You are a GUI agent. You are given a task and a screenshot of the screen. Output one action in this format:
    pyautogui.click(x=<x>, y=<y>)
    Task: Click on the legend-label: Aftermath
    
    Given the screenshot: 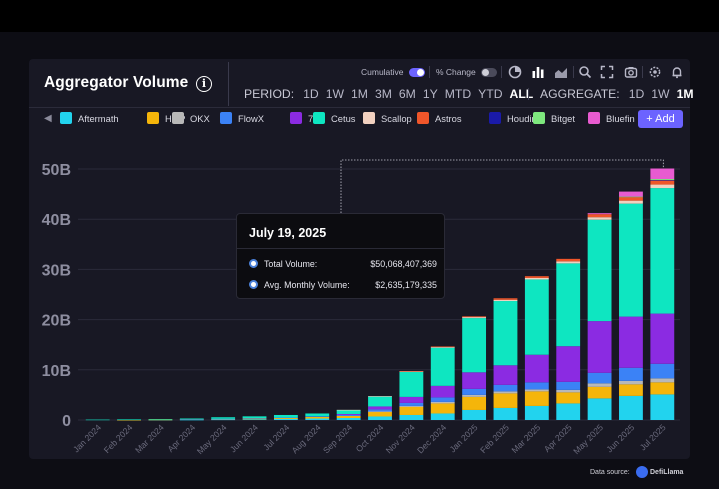 What is the action you would take?
    pyautogui.click(x=98, y=118)
    